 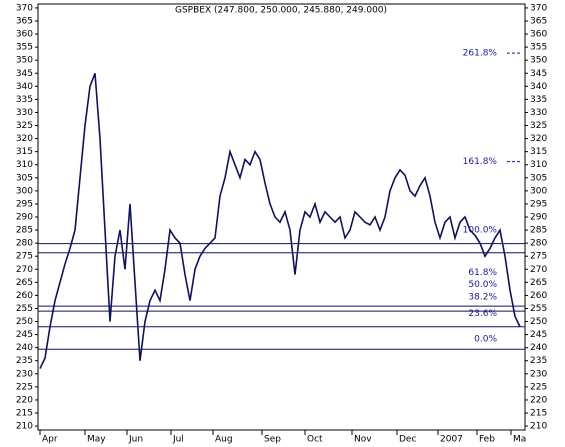 What do you see at coordinates (178, 440) in the screenshot?
I see `x-tick-label: Jul` at bounding box center [178, 440].